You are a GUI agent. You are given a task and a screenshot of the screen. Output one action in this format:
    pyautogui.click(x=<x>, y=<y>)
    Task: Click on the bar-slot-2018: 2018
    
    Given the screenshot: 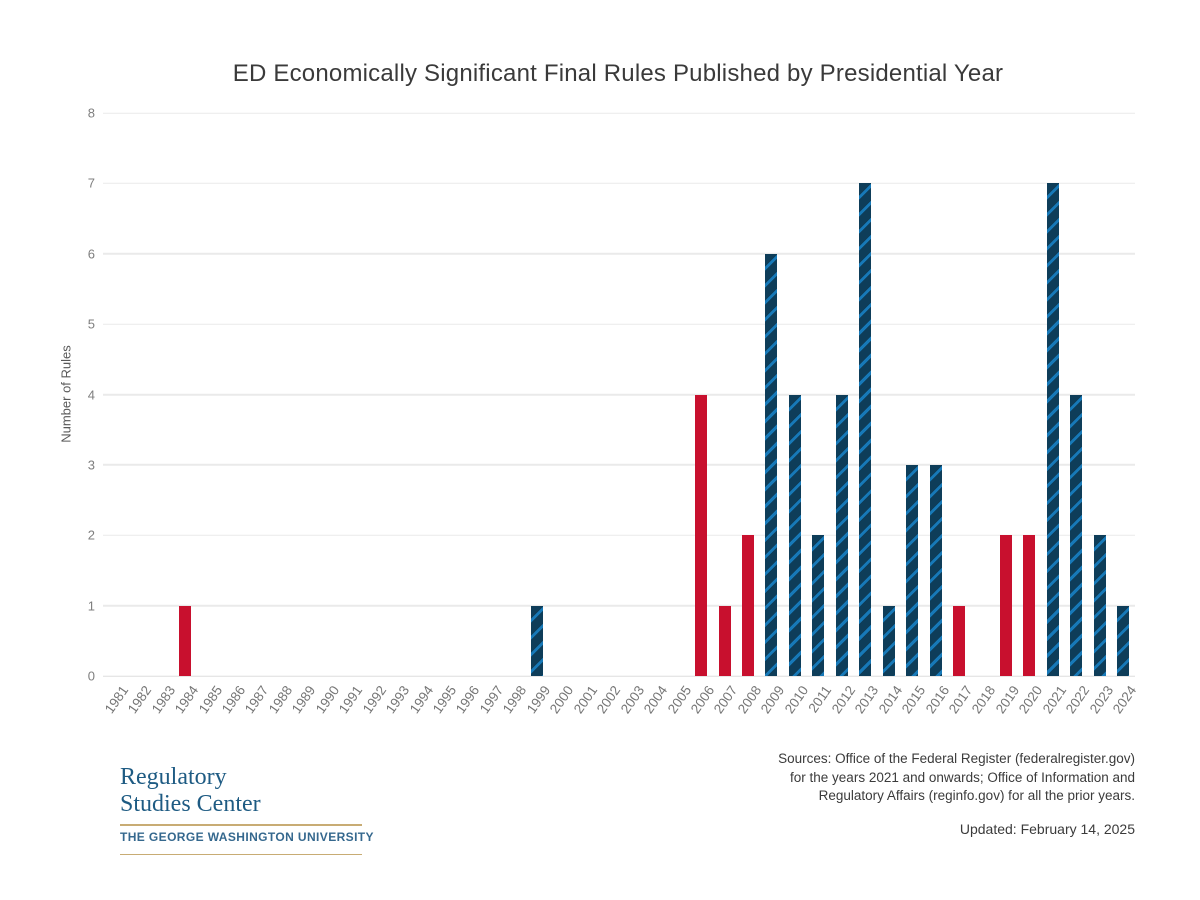 What is the action you would take?
    pyautogui.click(x=984, y=414)
    